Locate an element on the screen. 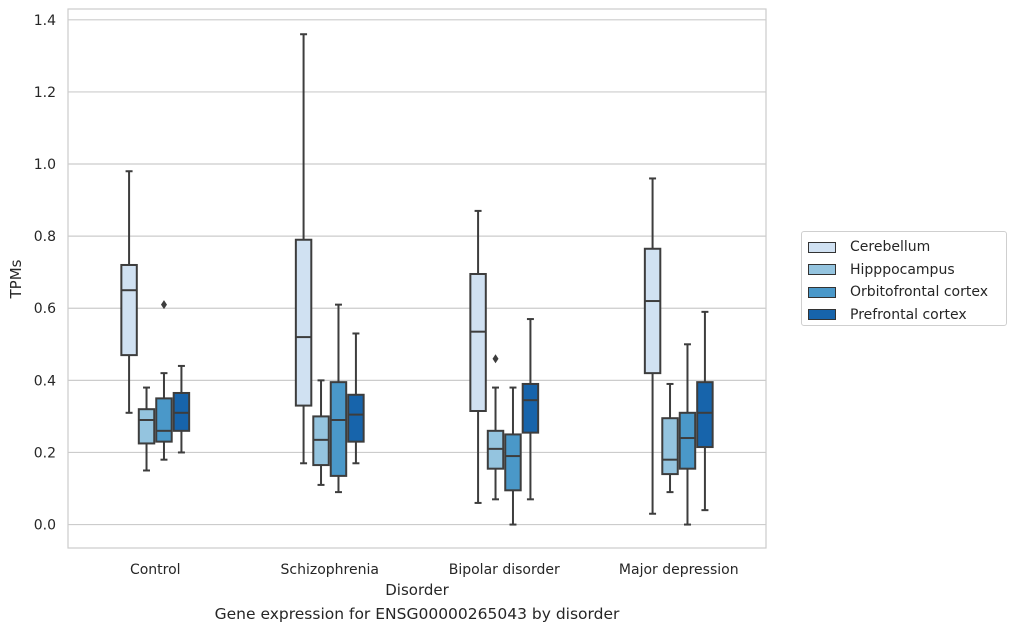  x-tick-label: Schizophrenia is located at coordinates (330, 570).